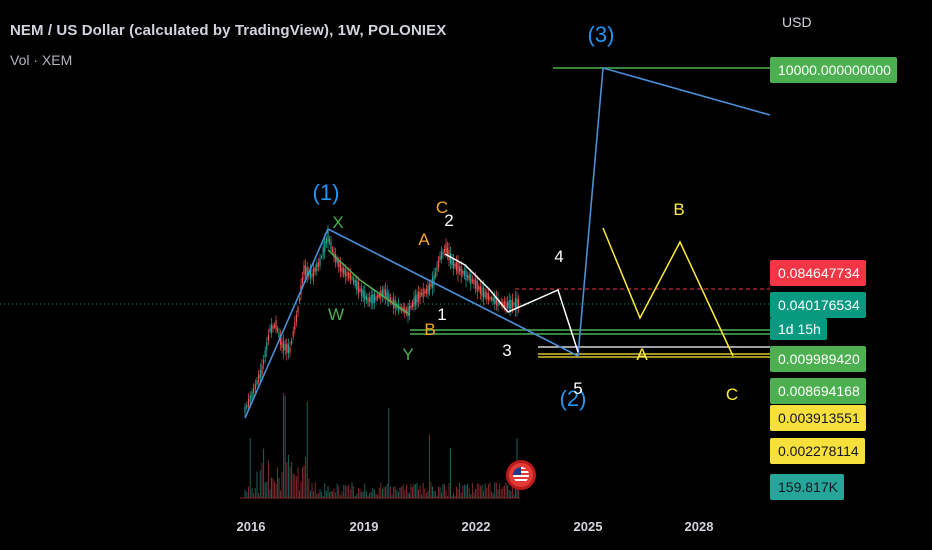  I want to click on price-tag-5: 0.008694168, so click(818, 391).